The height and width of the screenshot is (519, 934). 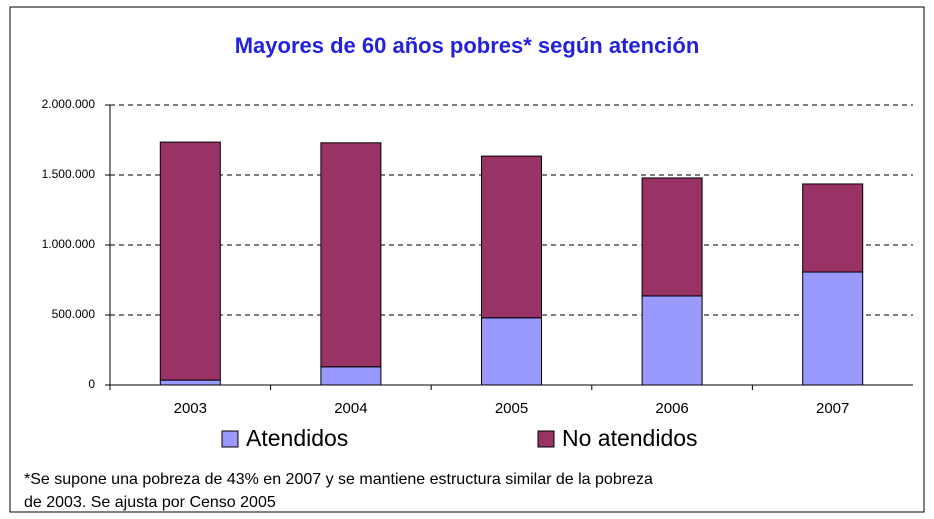 I want to click on x-tick-label: 2004, so click(x=350, y=408).